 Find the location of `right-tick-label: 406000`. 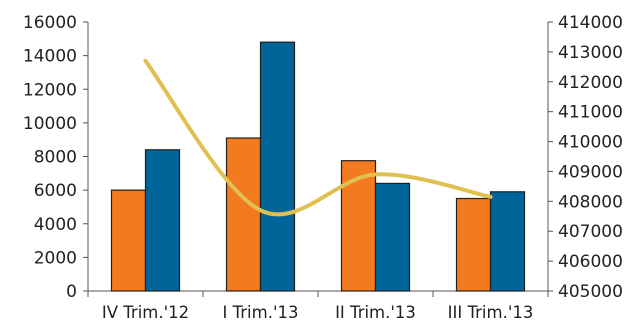

right-tick-label: 406000 is located at coordinates (590, 262).